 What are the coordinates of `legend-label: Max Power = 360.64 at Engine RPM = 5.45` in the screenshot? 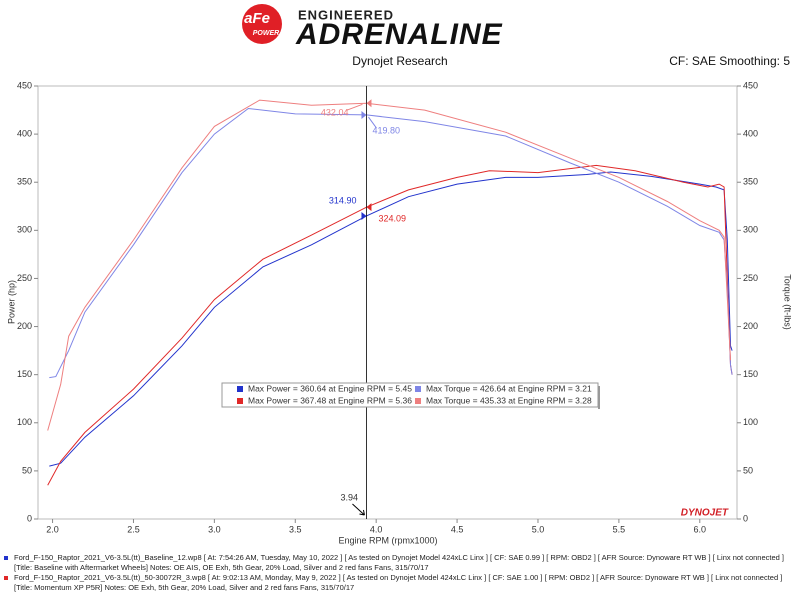 It's located at (330, 388).